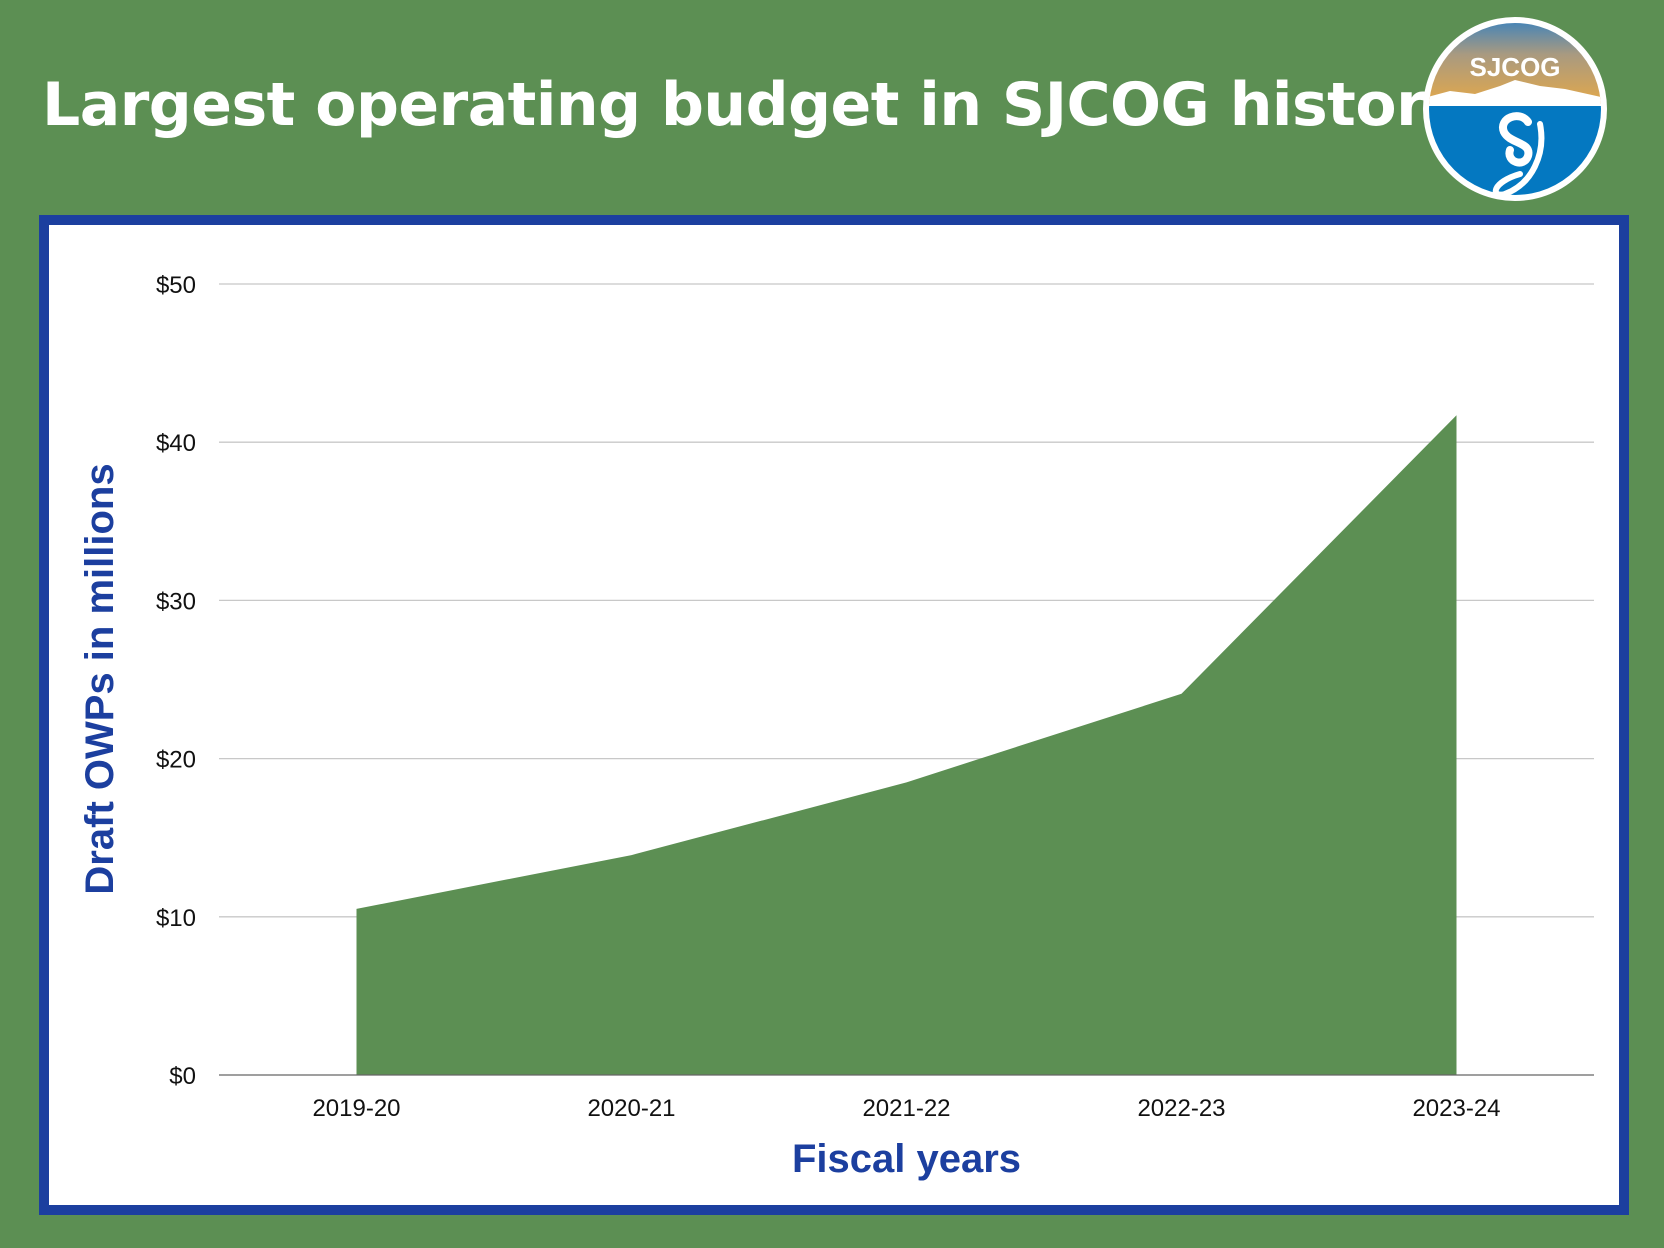  What do you see at coordinates (176, 760) in the screenshot?
I see `y-tick-label: $20` at bounding box center [176, 760].